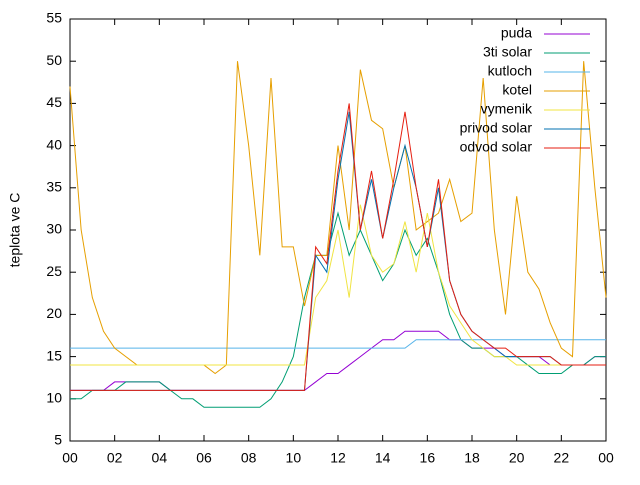  What do you see at coordinates (510, 71) in the screenshot?
I see `legend-label: kutloch` at bounding box center [510, 71].